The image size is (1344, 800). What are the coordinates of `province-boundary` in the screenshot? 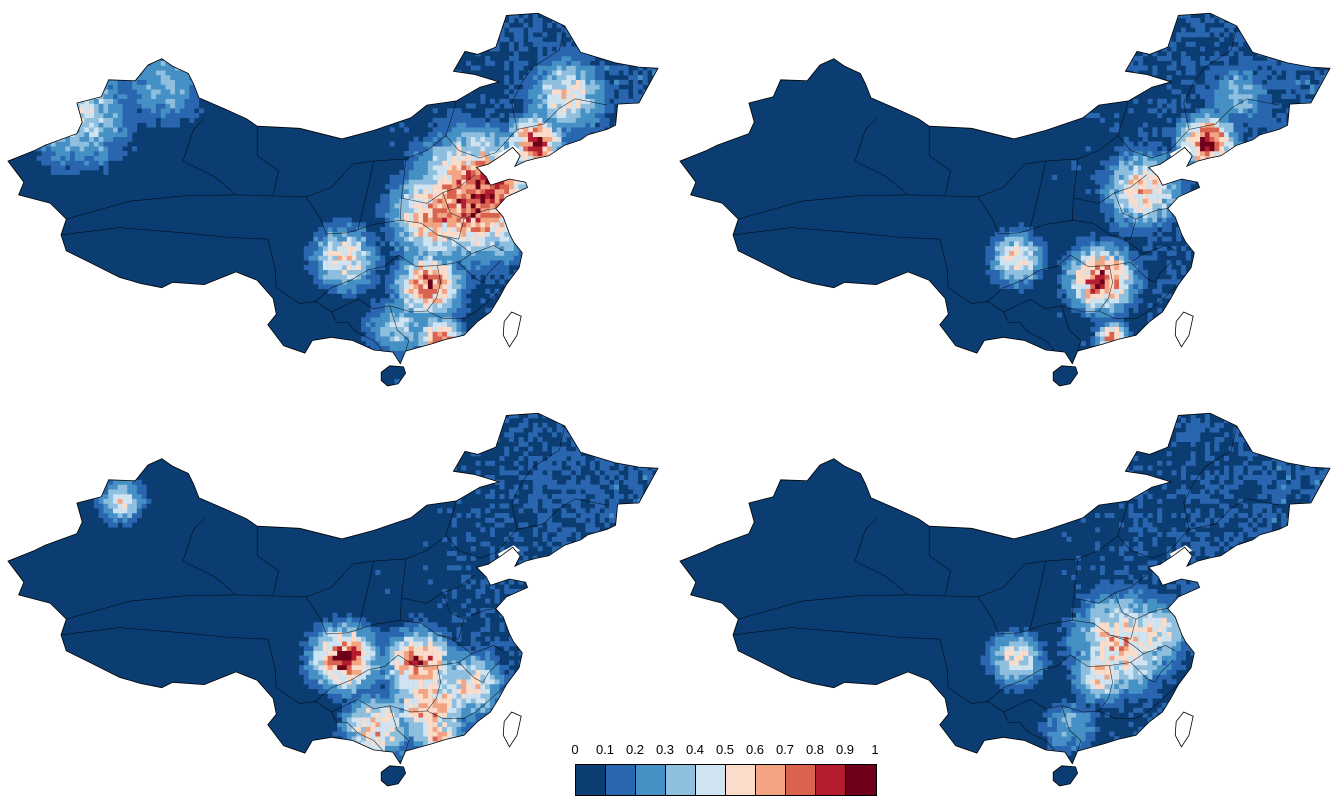 It's located at (480, 271).